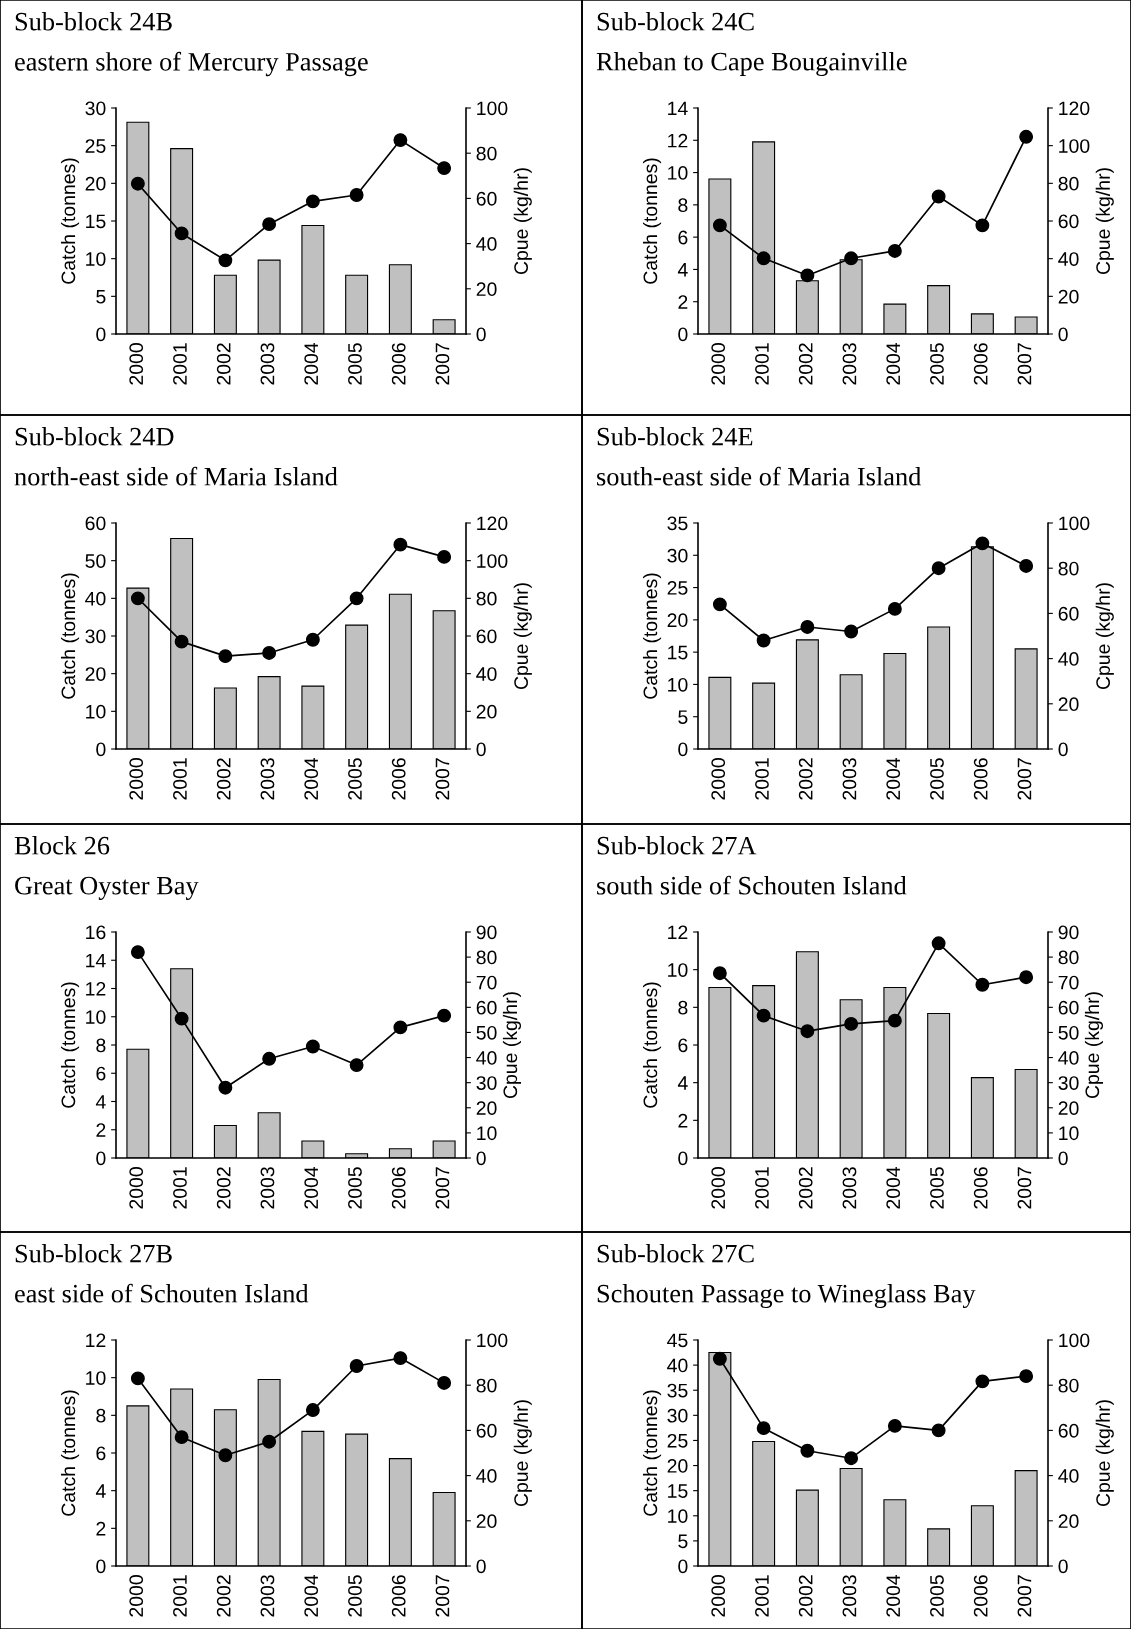  Describe the element at coordinates (492, 108) in the screenshot. I see `y2-tick-label: 100` at that location.